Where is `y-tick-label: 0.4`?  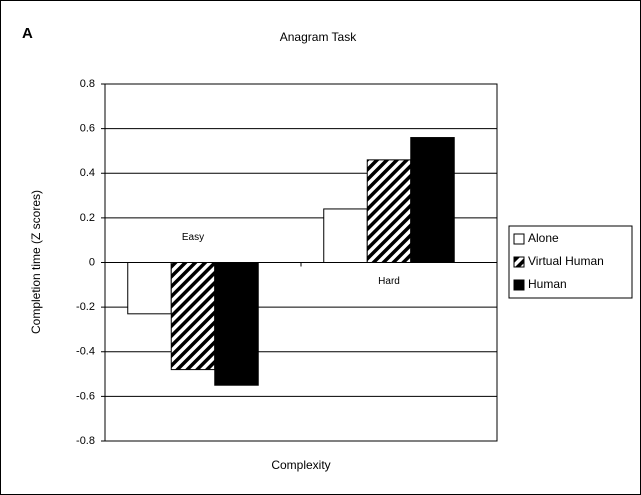 y-tick-label: 0.4 is located at coordinates (87, 173).